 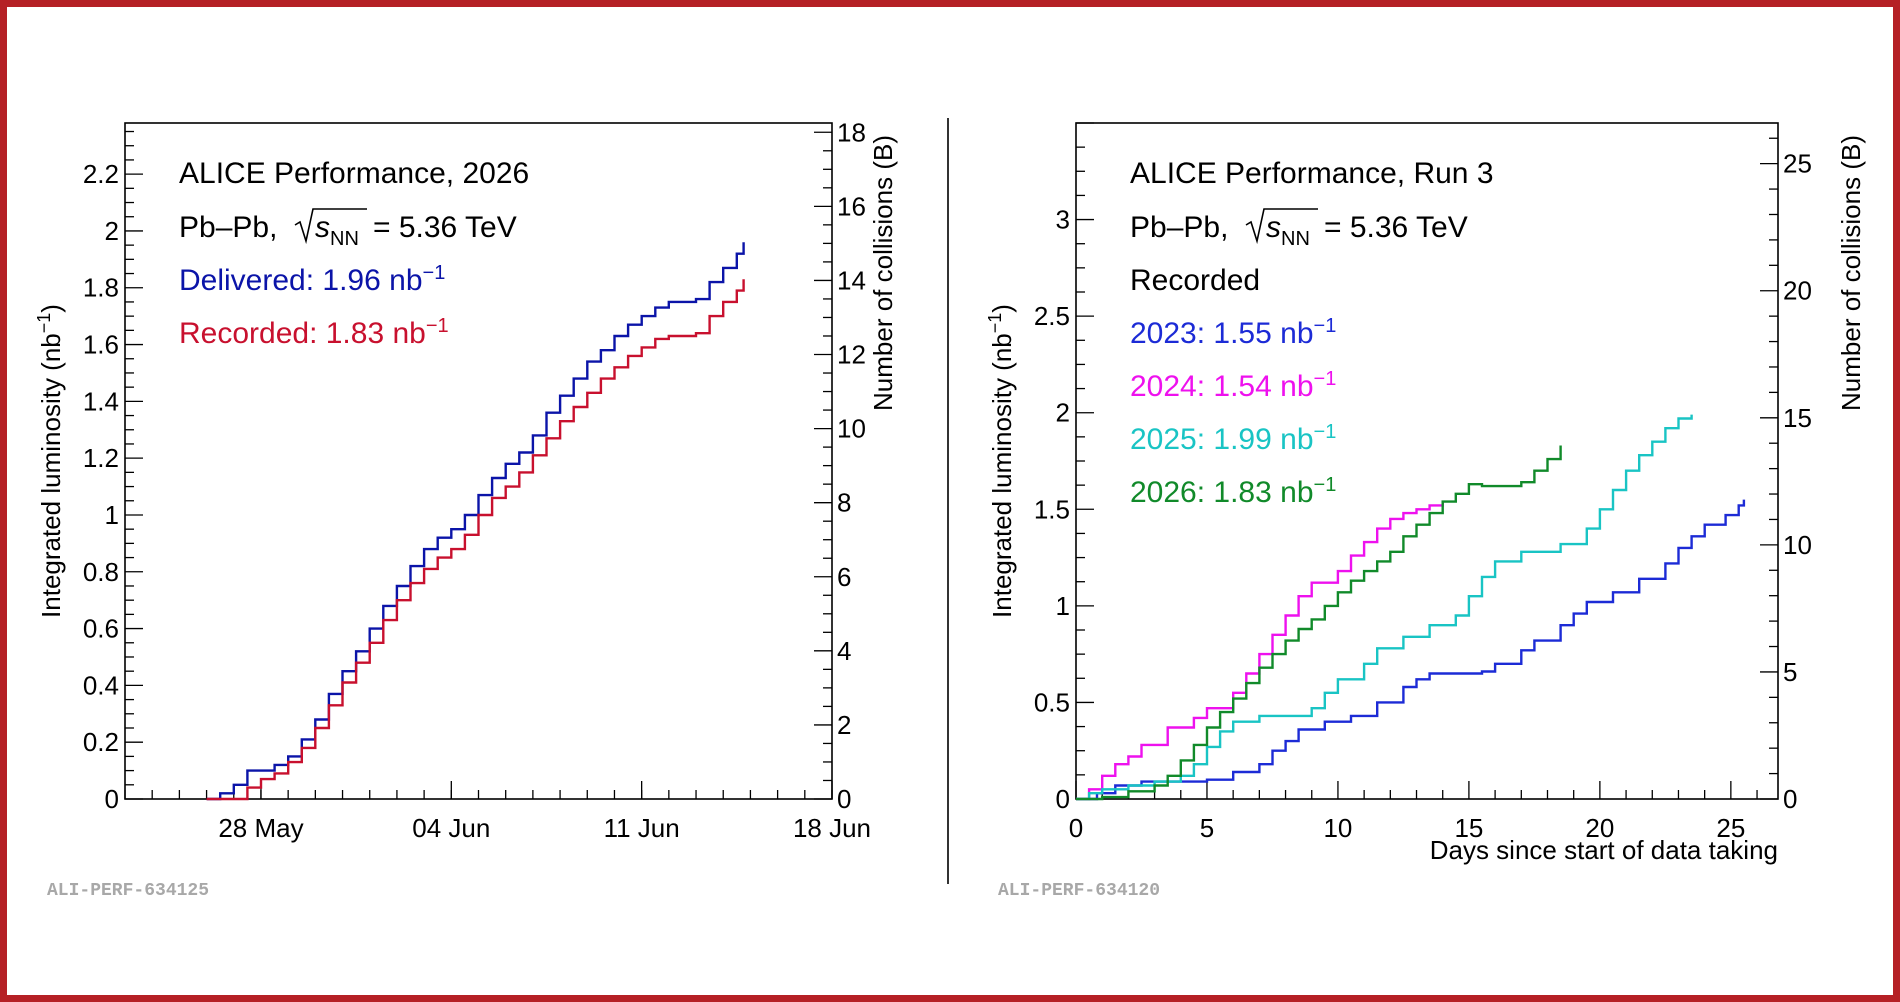 I want to click on y-tick-label: 0.8, so click(x=101, y=572).